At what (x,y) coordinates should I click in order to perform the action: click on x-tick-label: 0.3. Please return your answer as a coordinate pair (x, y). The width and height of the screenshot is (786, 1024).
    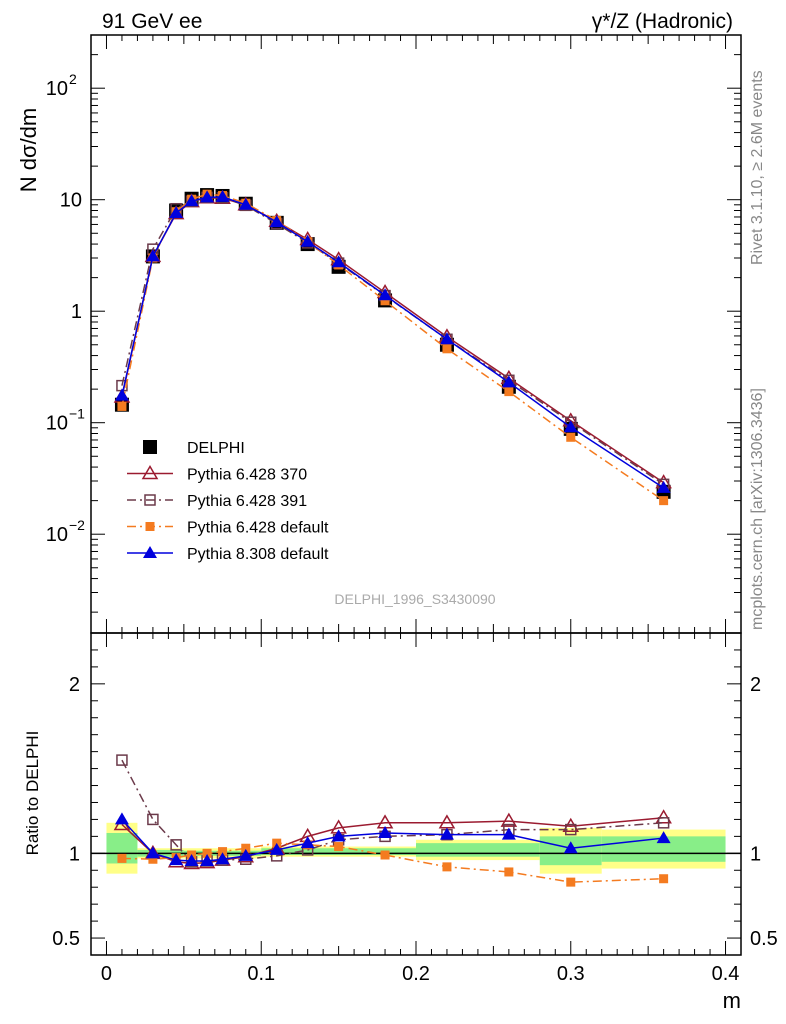
    Looking at the image, I should click on (571, 974).